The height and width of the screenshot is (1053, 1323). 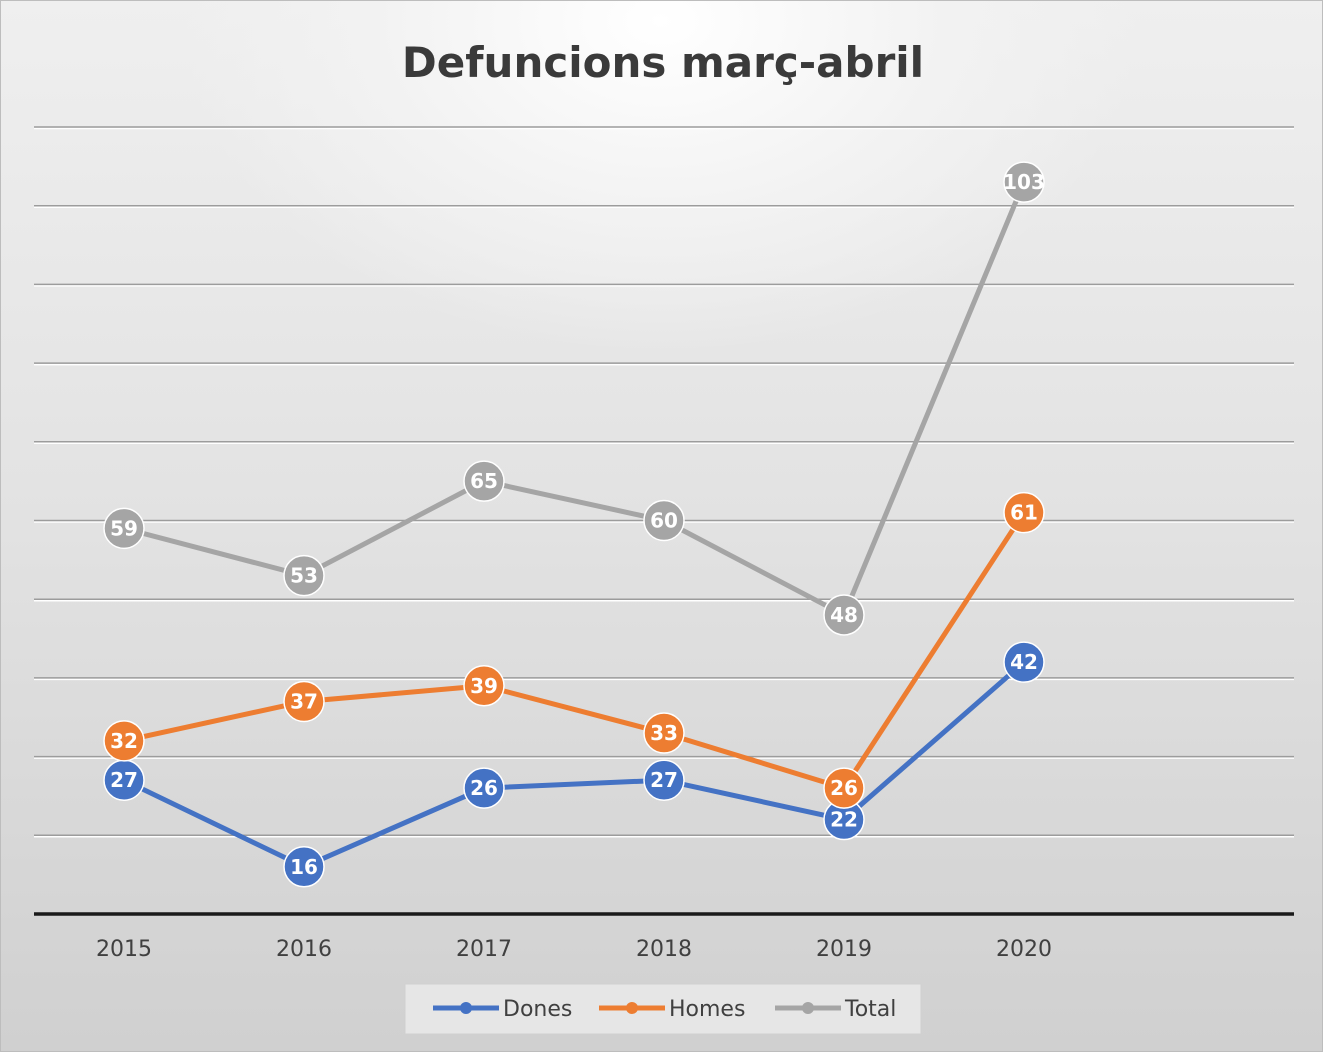 I want to click on data-label-homes: 61, so click(x=1024, y=513).